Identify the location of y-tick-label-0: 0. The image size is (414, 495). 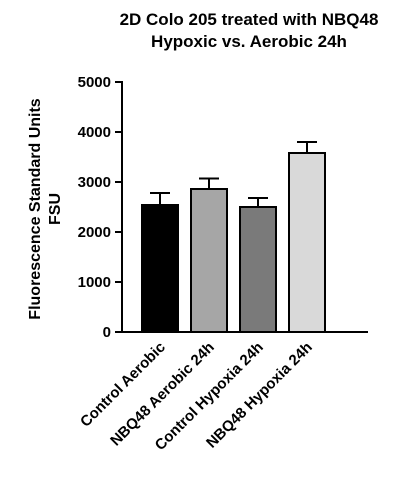
(107, 332).